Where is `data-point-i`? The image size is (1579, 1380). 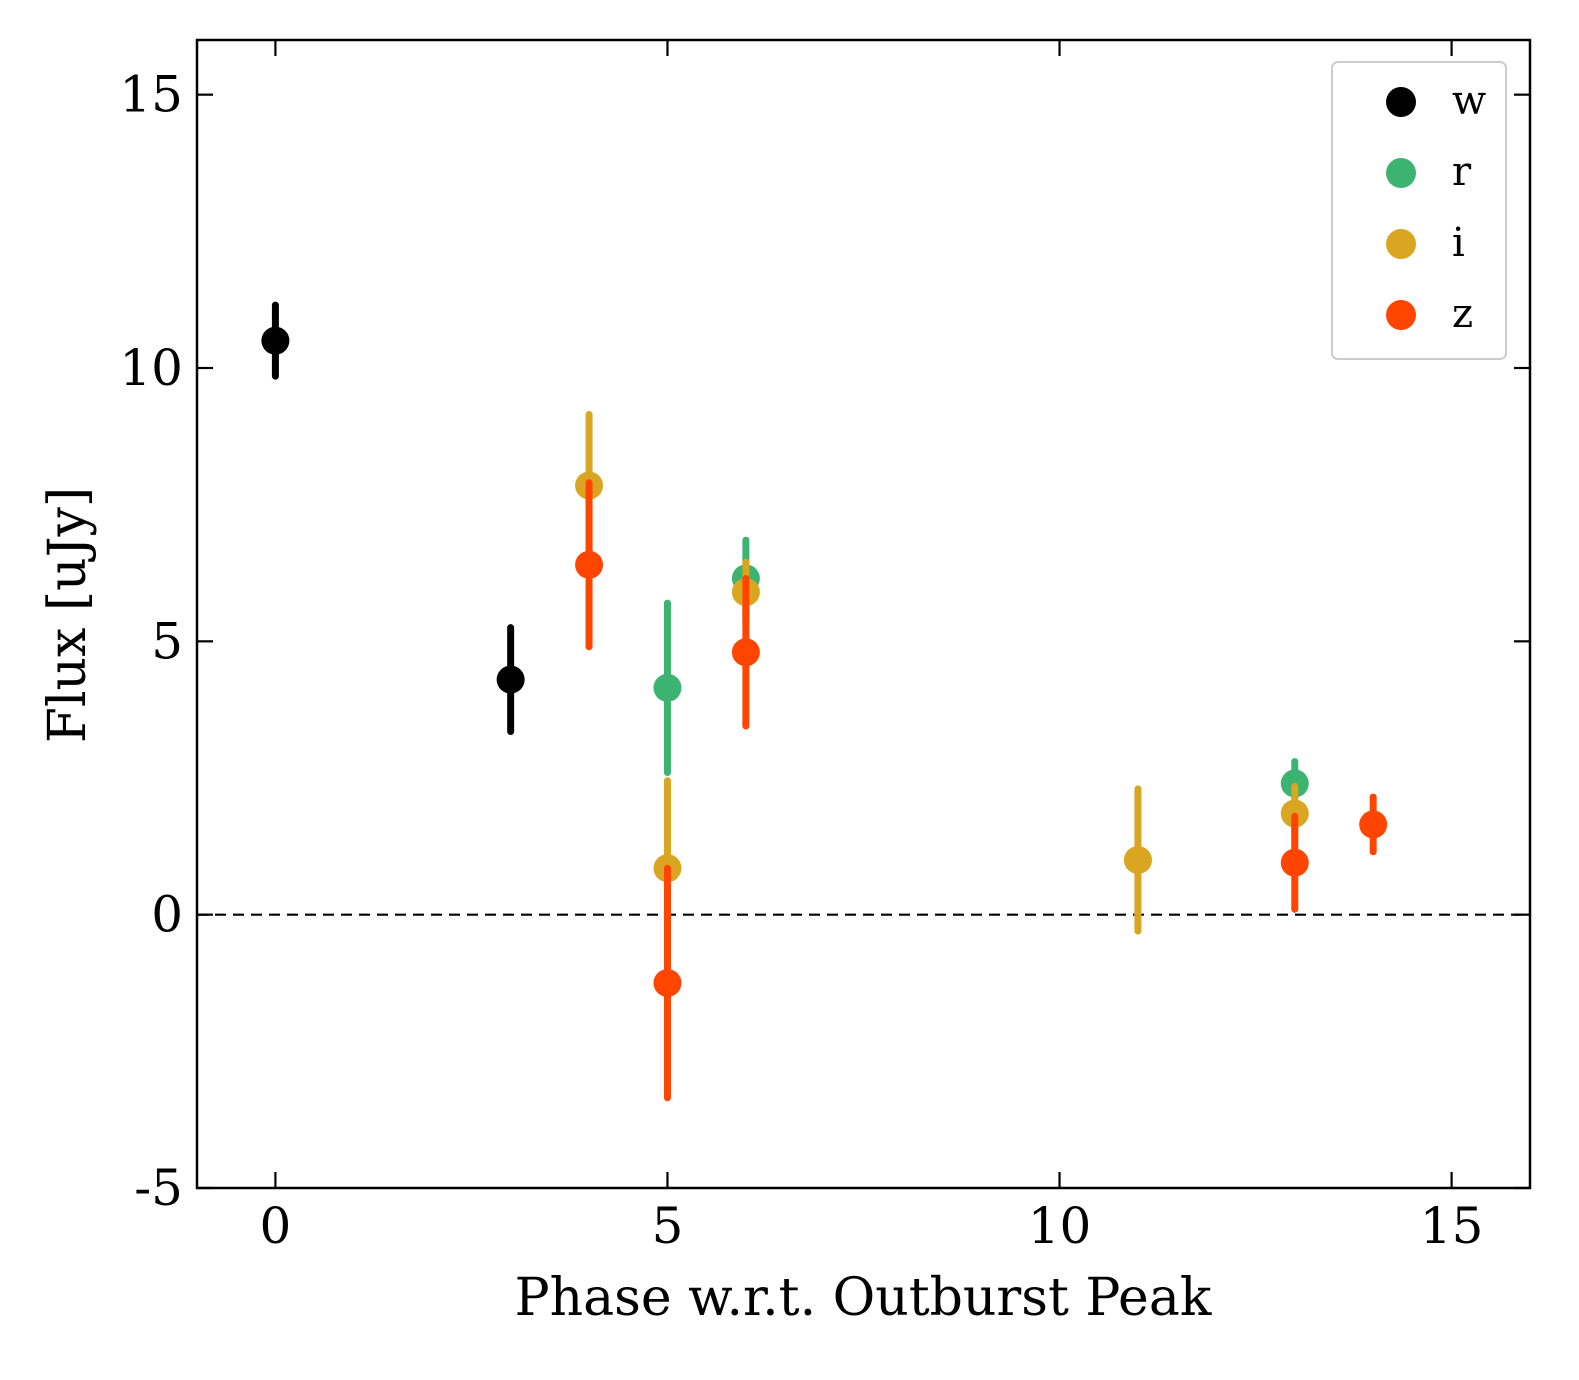
data-point-i is located at coordinates (1137, 860).